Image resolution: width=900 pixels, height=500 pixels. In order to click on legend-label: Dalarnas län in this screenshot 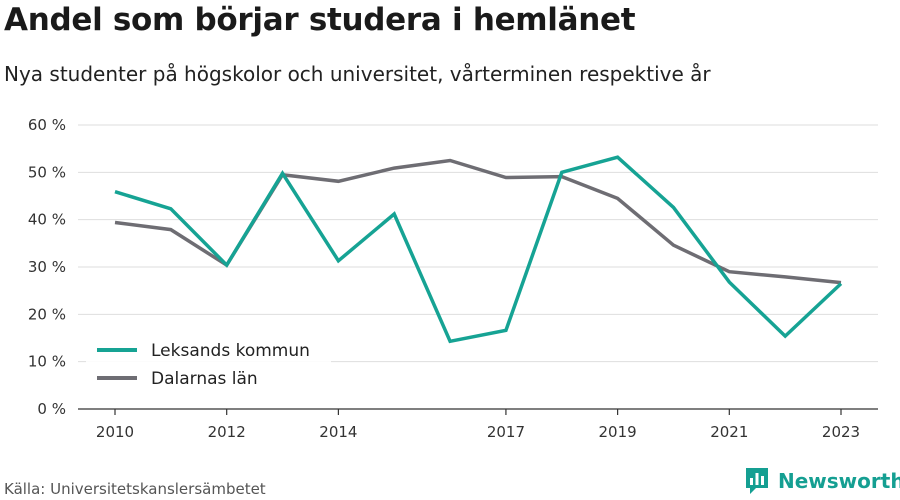, I will do `click(204, 379)`.